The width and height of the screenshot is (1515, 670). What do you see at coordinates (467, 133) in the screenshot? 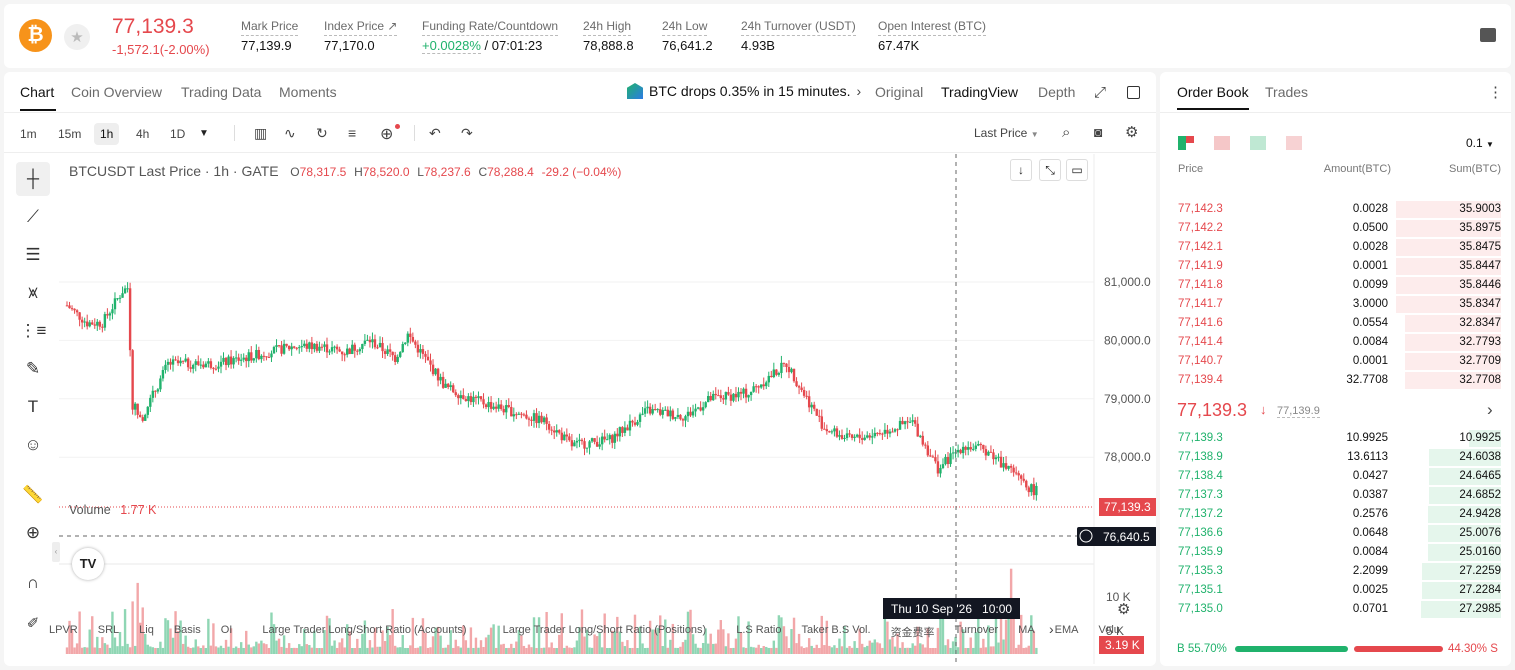
I see `redo-icon: ↷` at bounding box center [467, 133].